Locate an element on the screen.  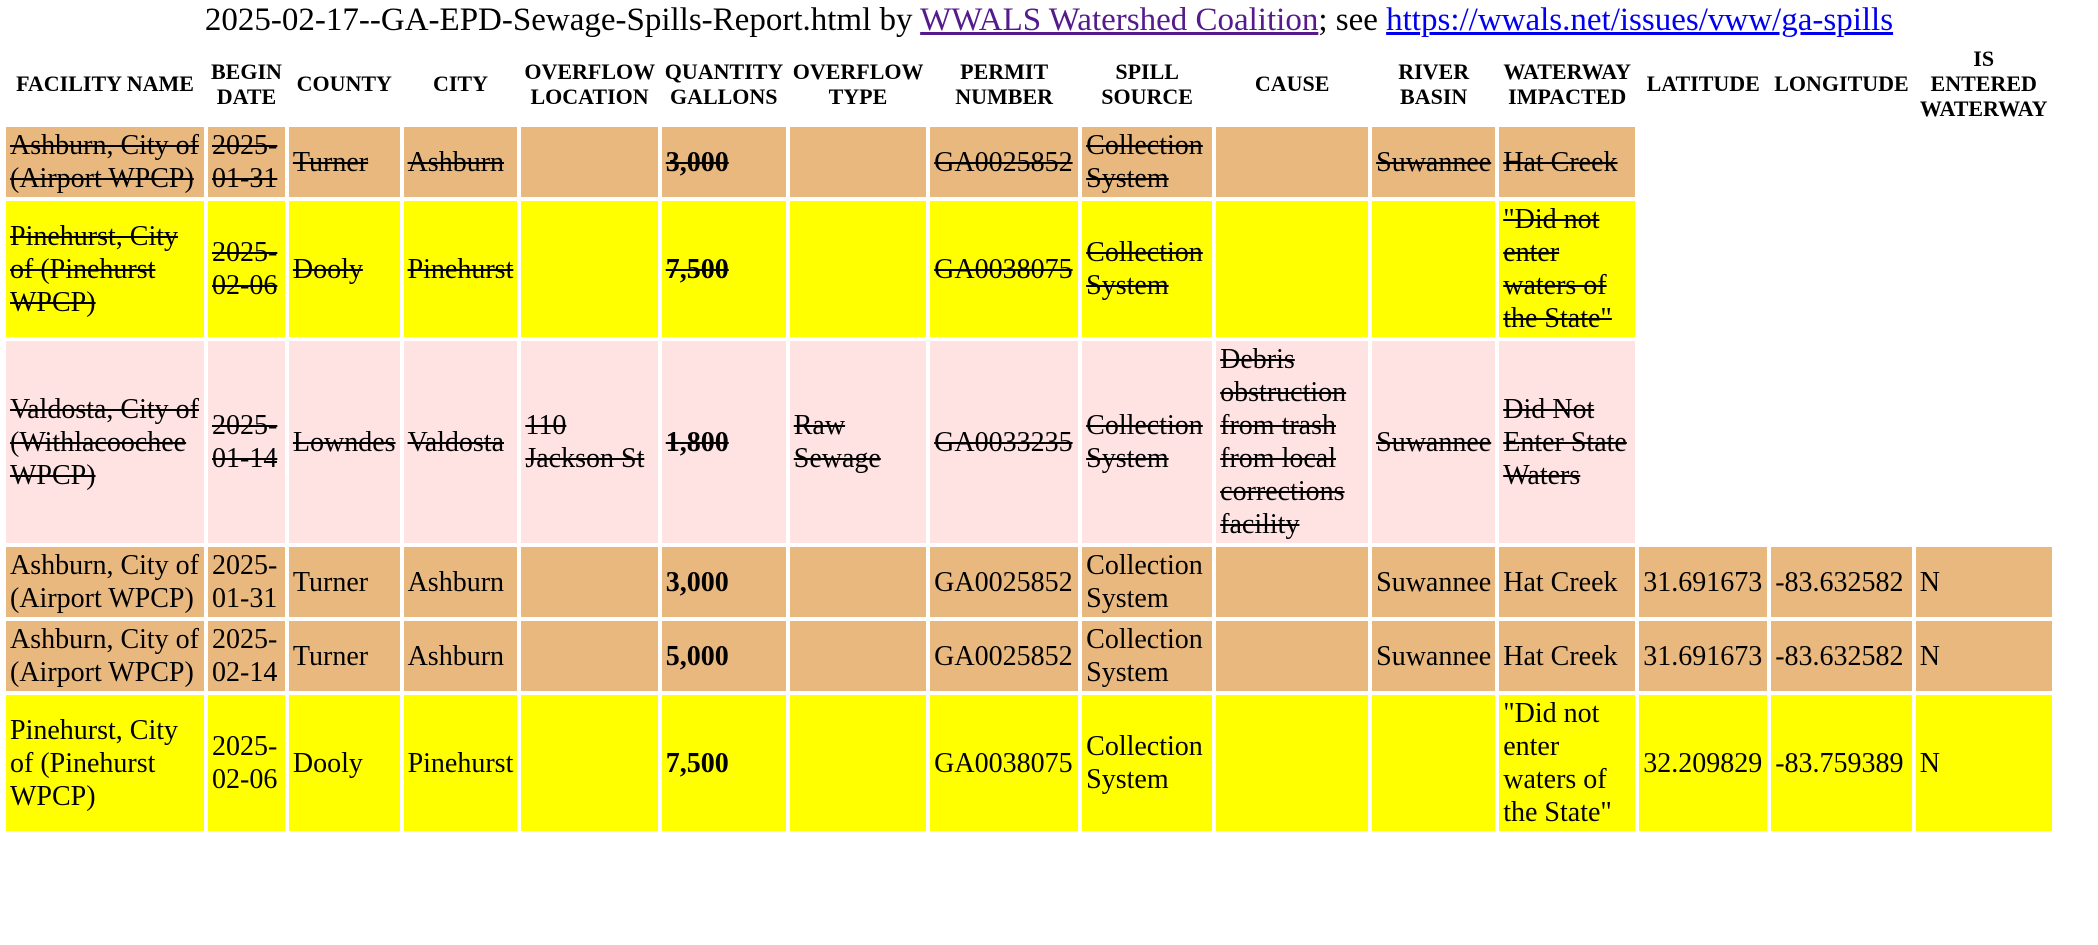
header-latitude: LATITUDE is located at coordinates (1703, 83).